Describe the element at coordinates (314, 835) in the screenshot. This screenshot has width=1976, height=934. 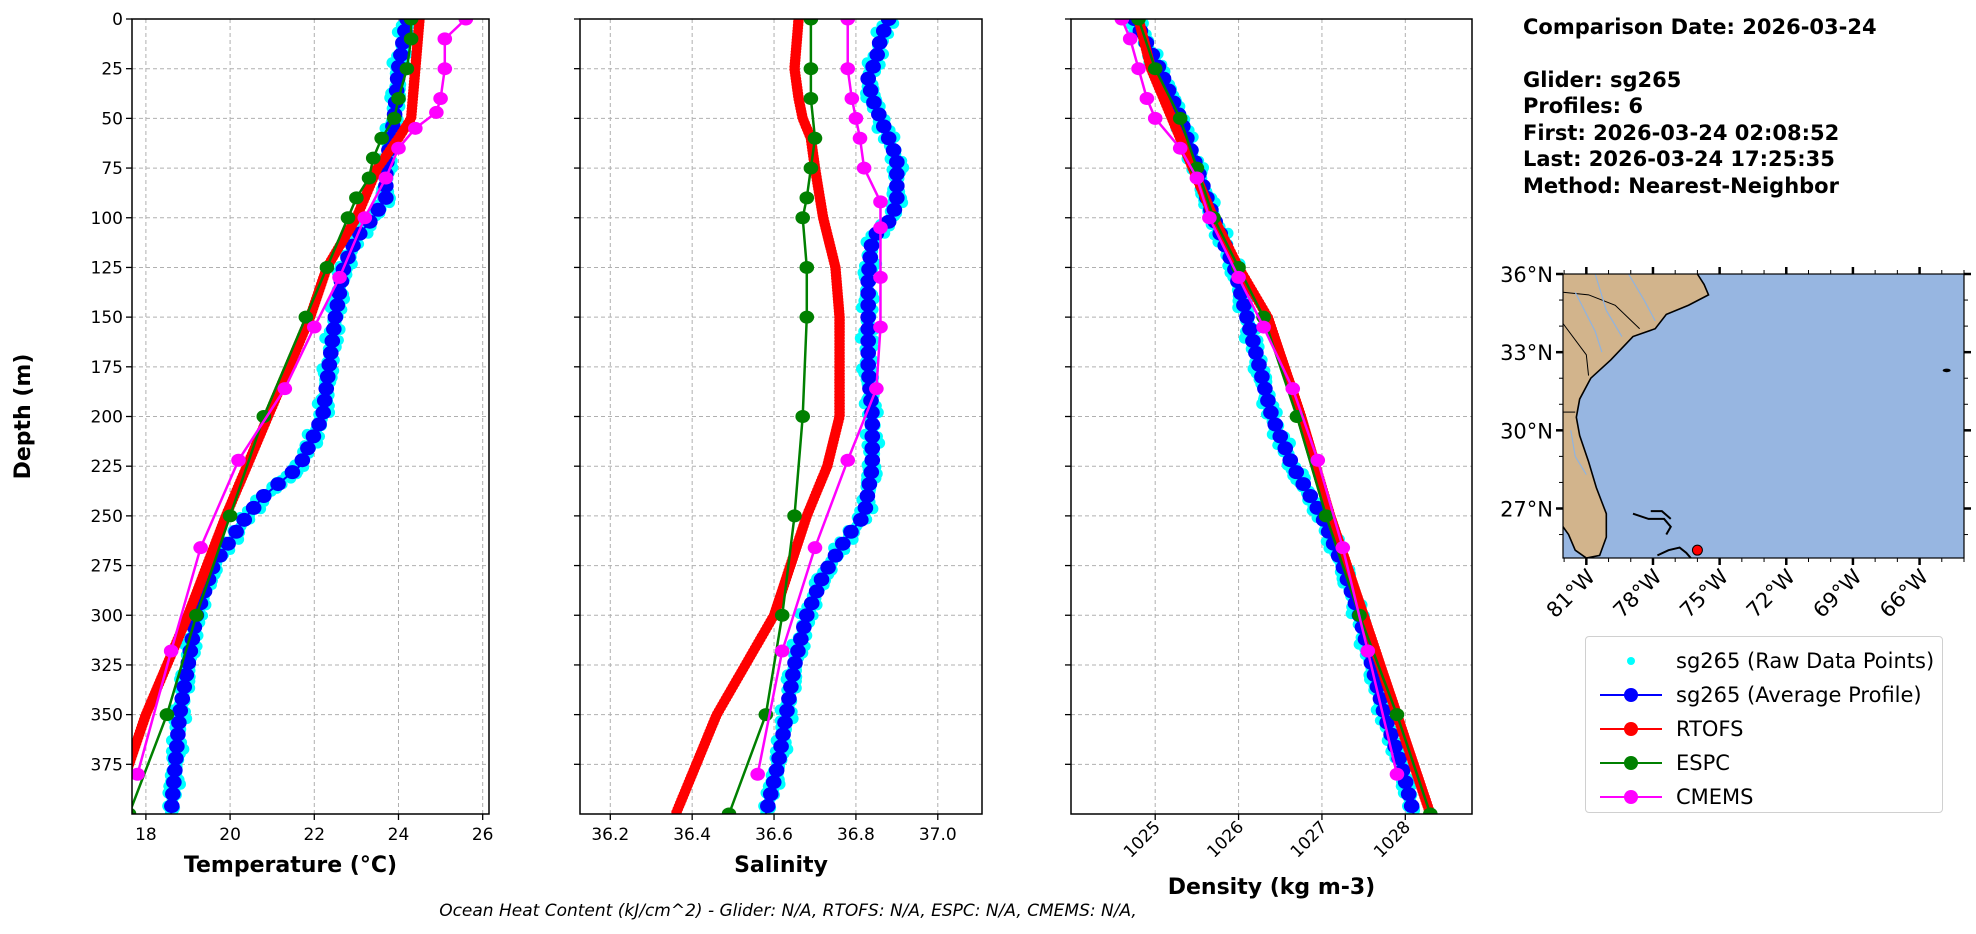
I see `x-tick-label: 22` at that location.